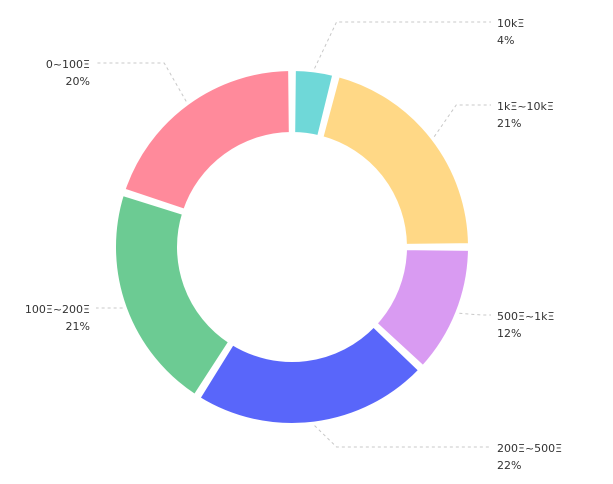  What do you see at coordinates (78, 81) in the screenshot?
I see `slice-percent-6: 20%` at bounding box center [78, 81].